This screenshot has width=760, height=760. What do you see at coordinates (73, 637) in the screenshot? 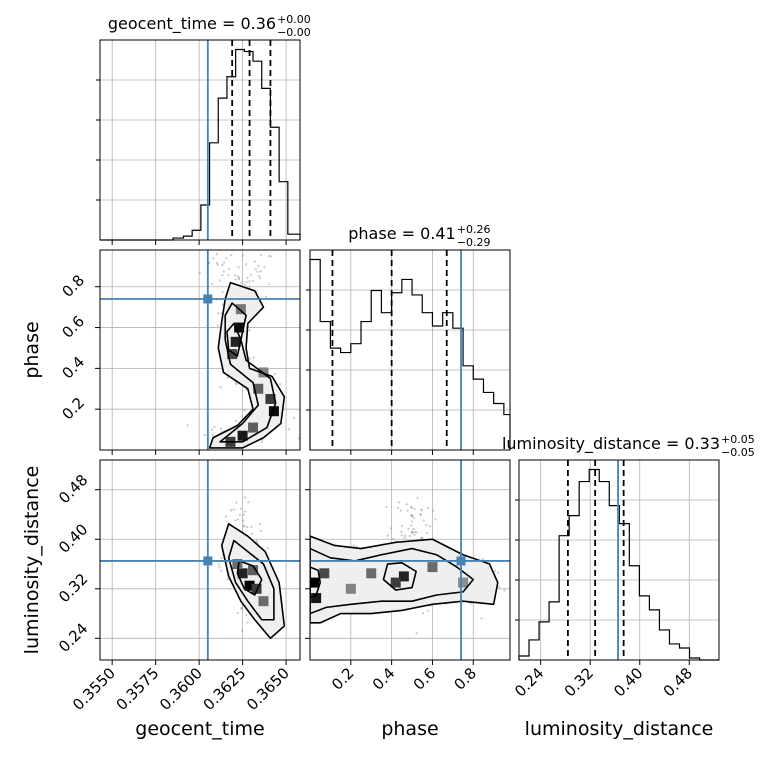
I see `y-tick-label: 0.24` at bounding box center [73, 637].